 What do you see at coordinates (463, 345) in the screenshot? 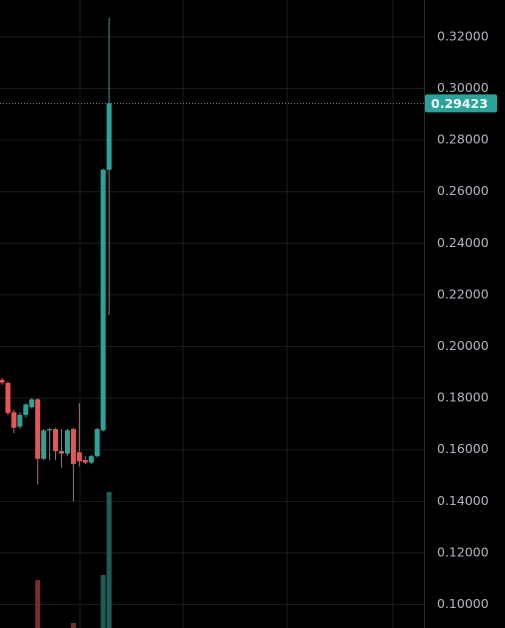
I see `y-tick-label: 0.20000` at bounding box center [463, 345].